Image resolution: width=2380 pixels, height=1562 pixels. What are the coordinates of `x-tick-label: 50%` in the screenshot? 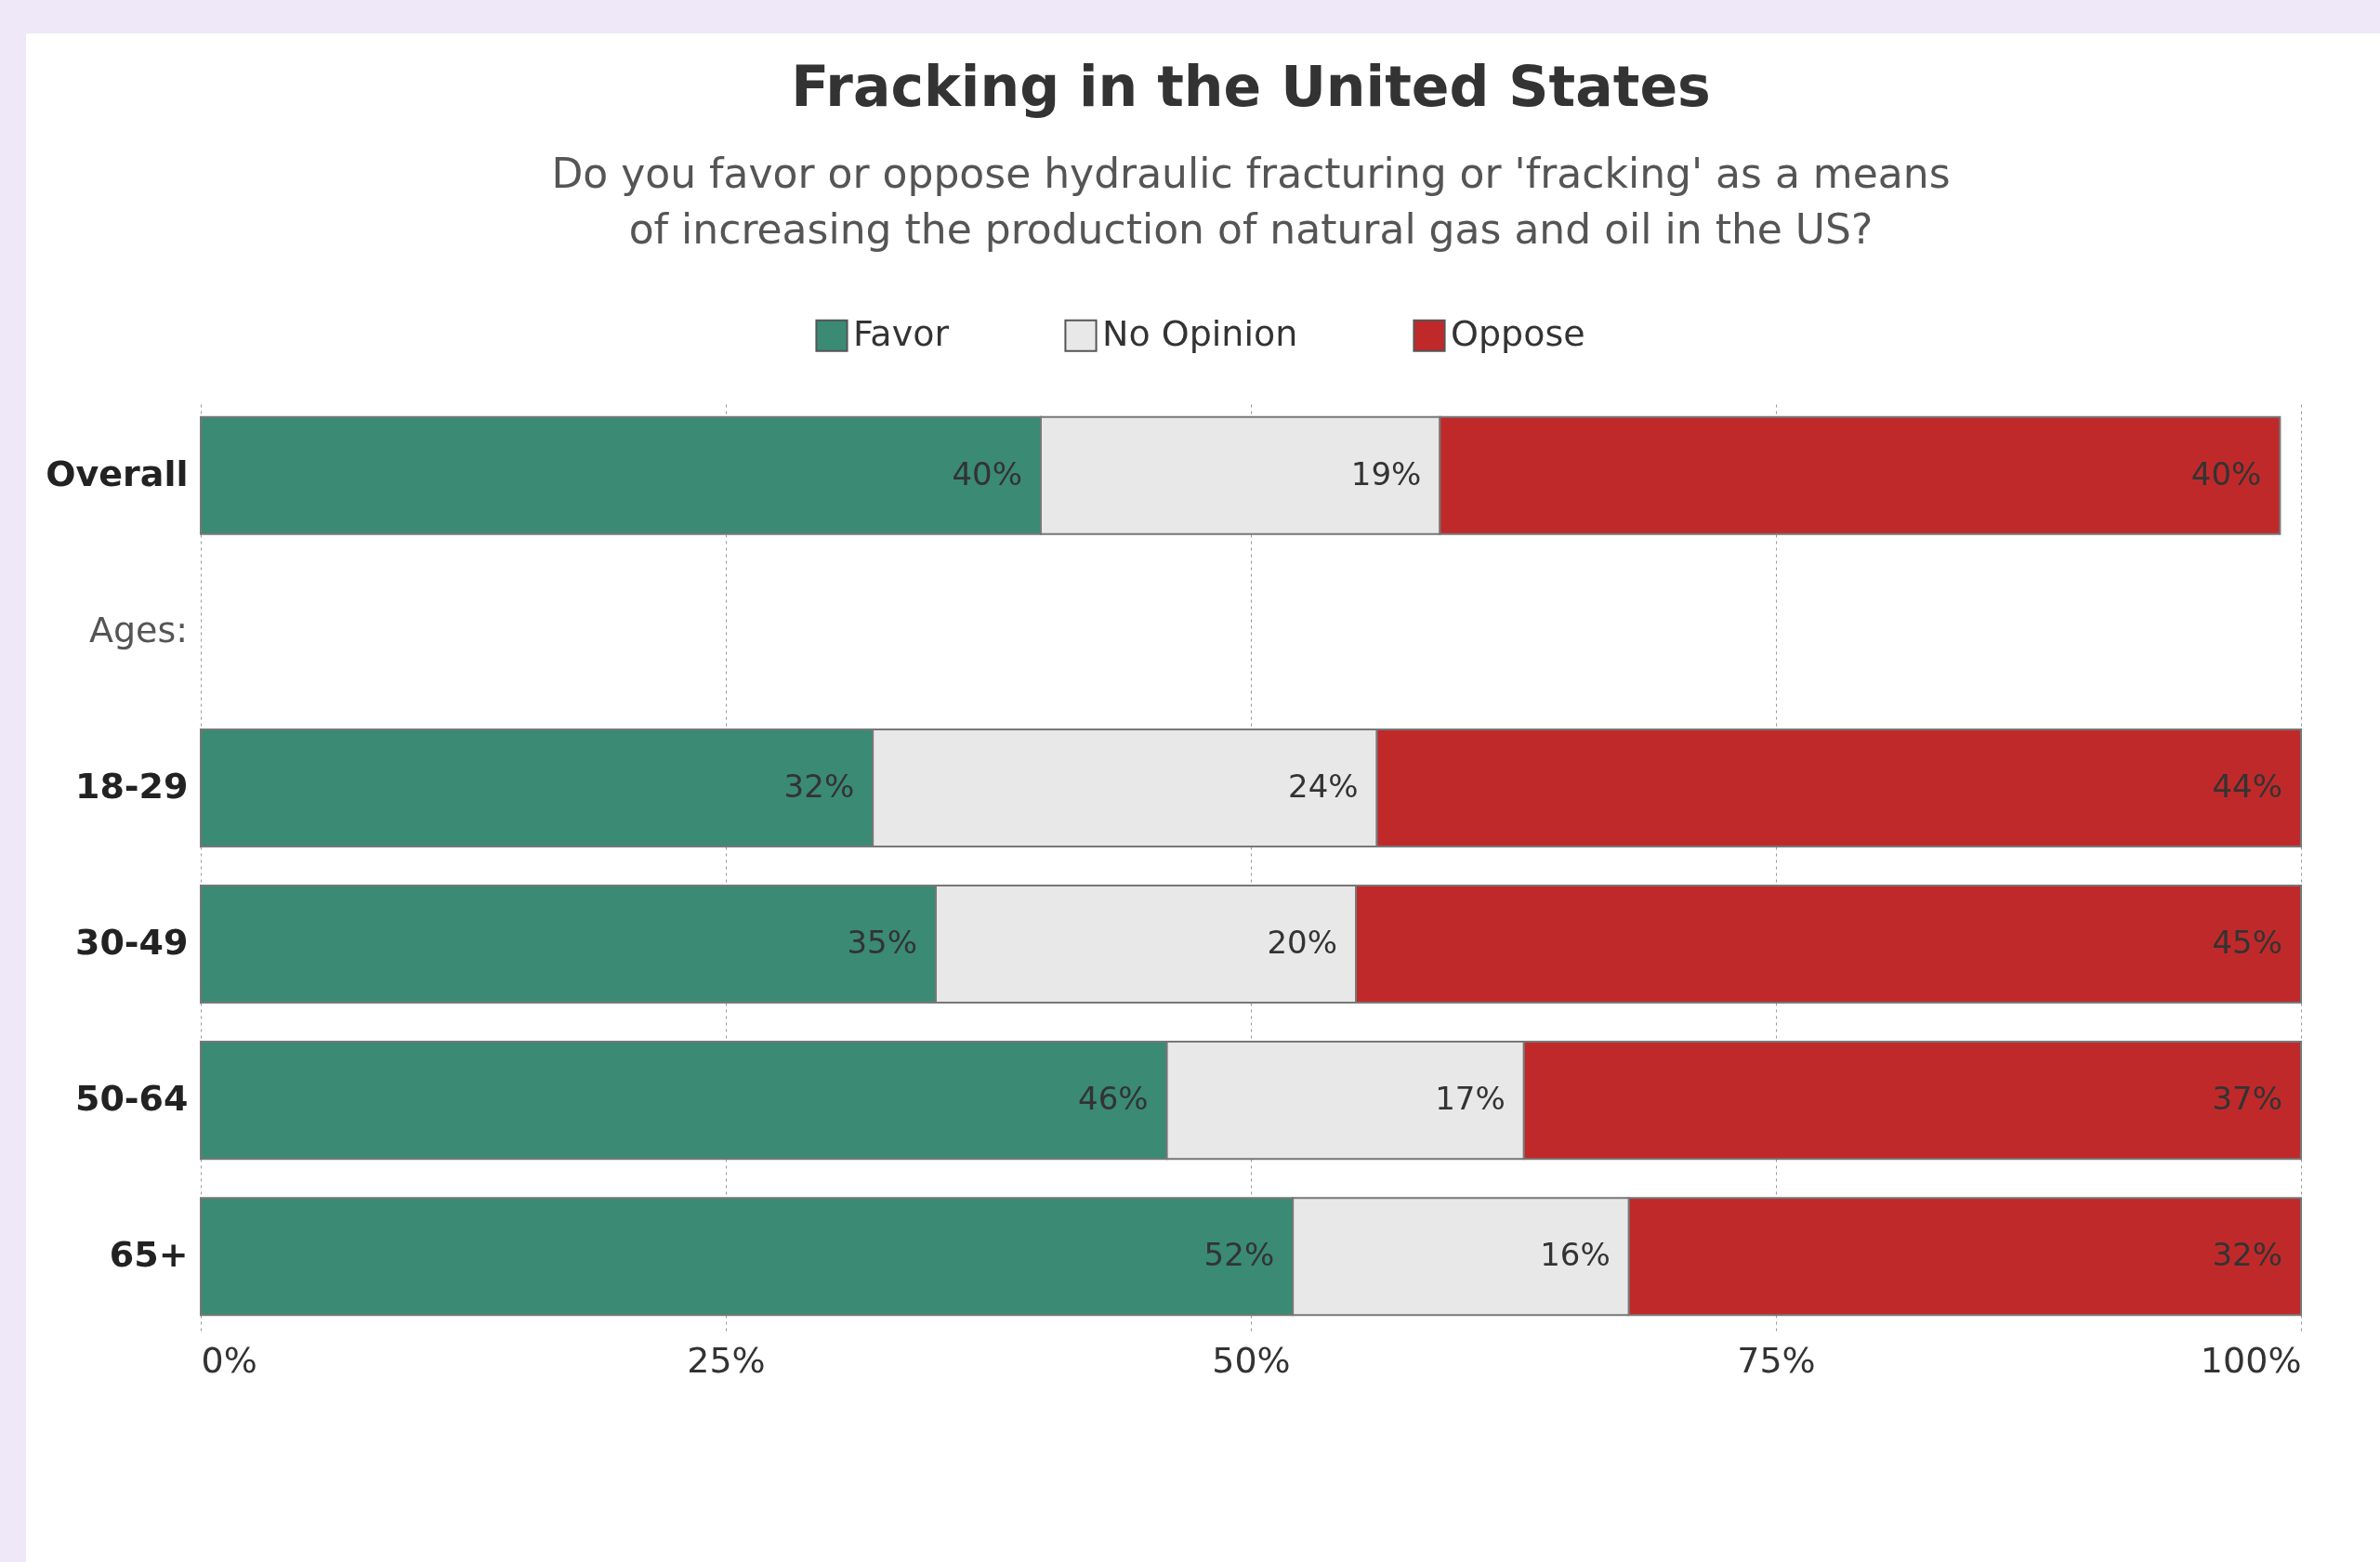 It's located at (1251, 1360).